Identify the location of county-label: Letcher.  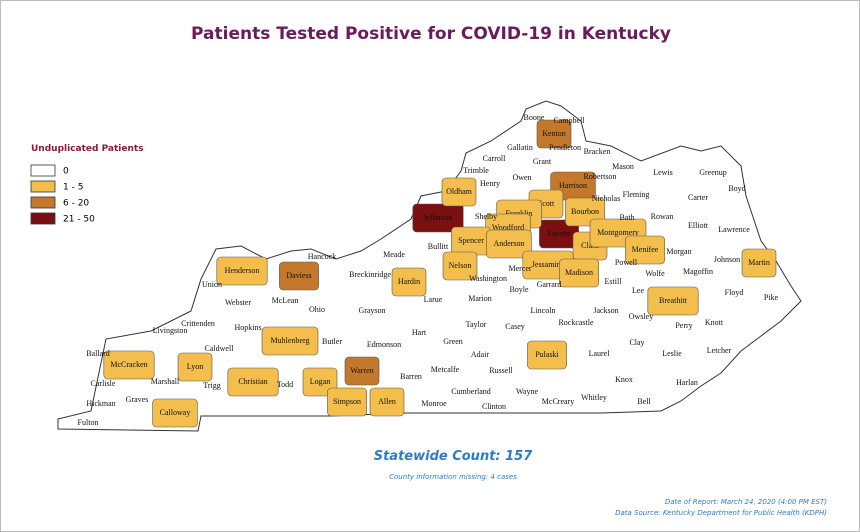
(719, 350).